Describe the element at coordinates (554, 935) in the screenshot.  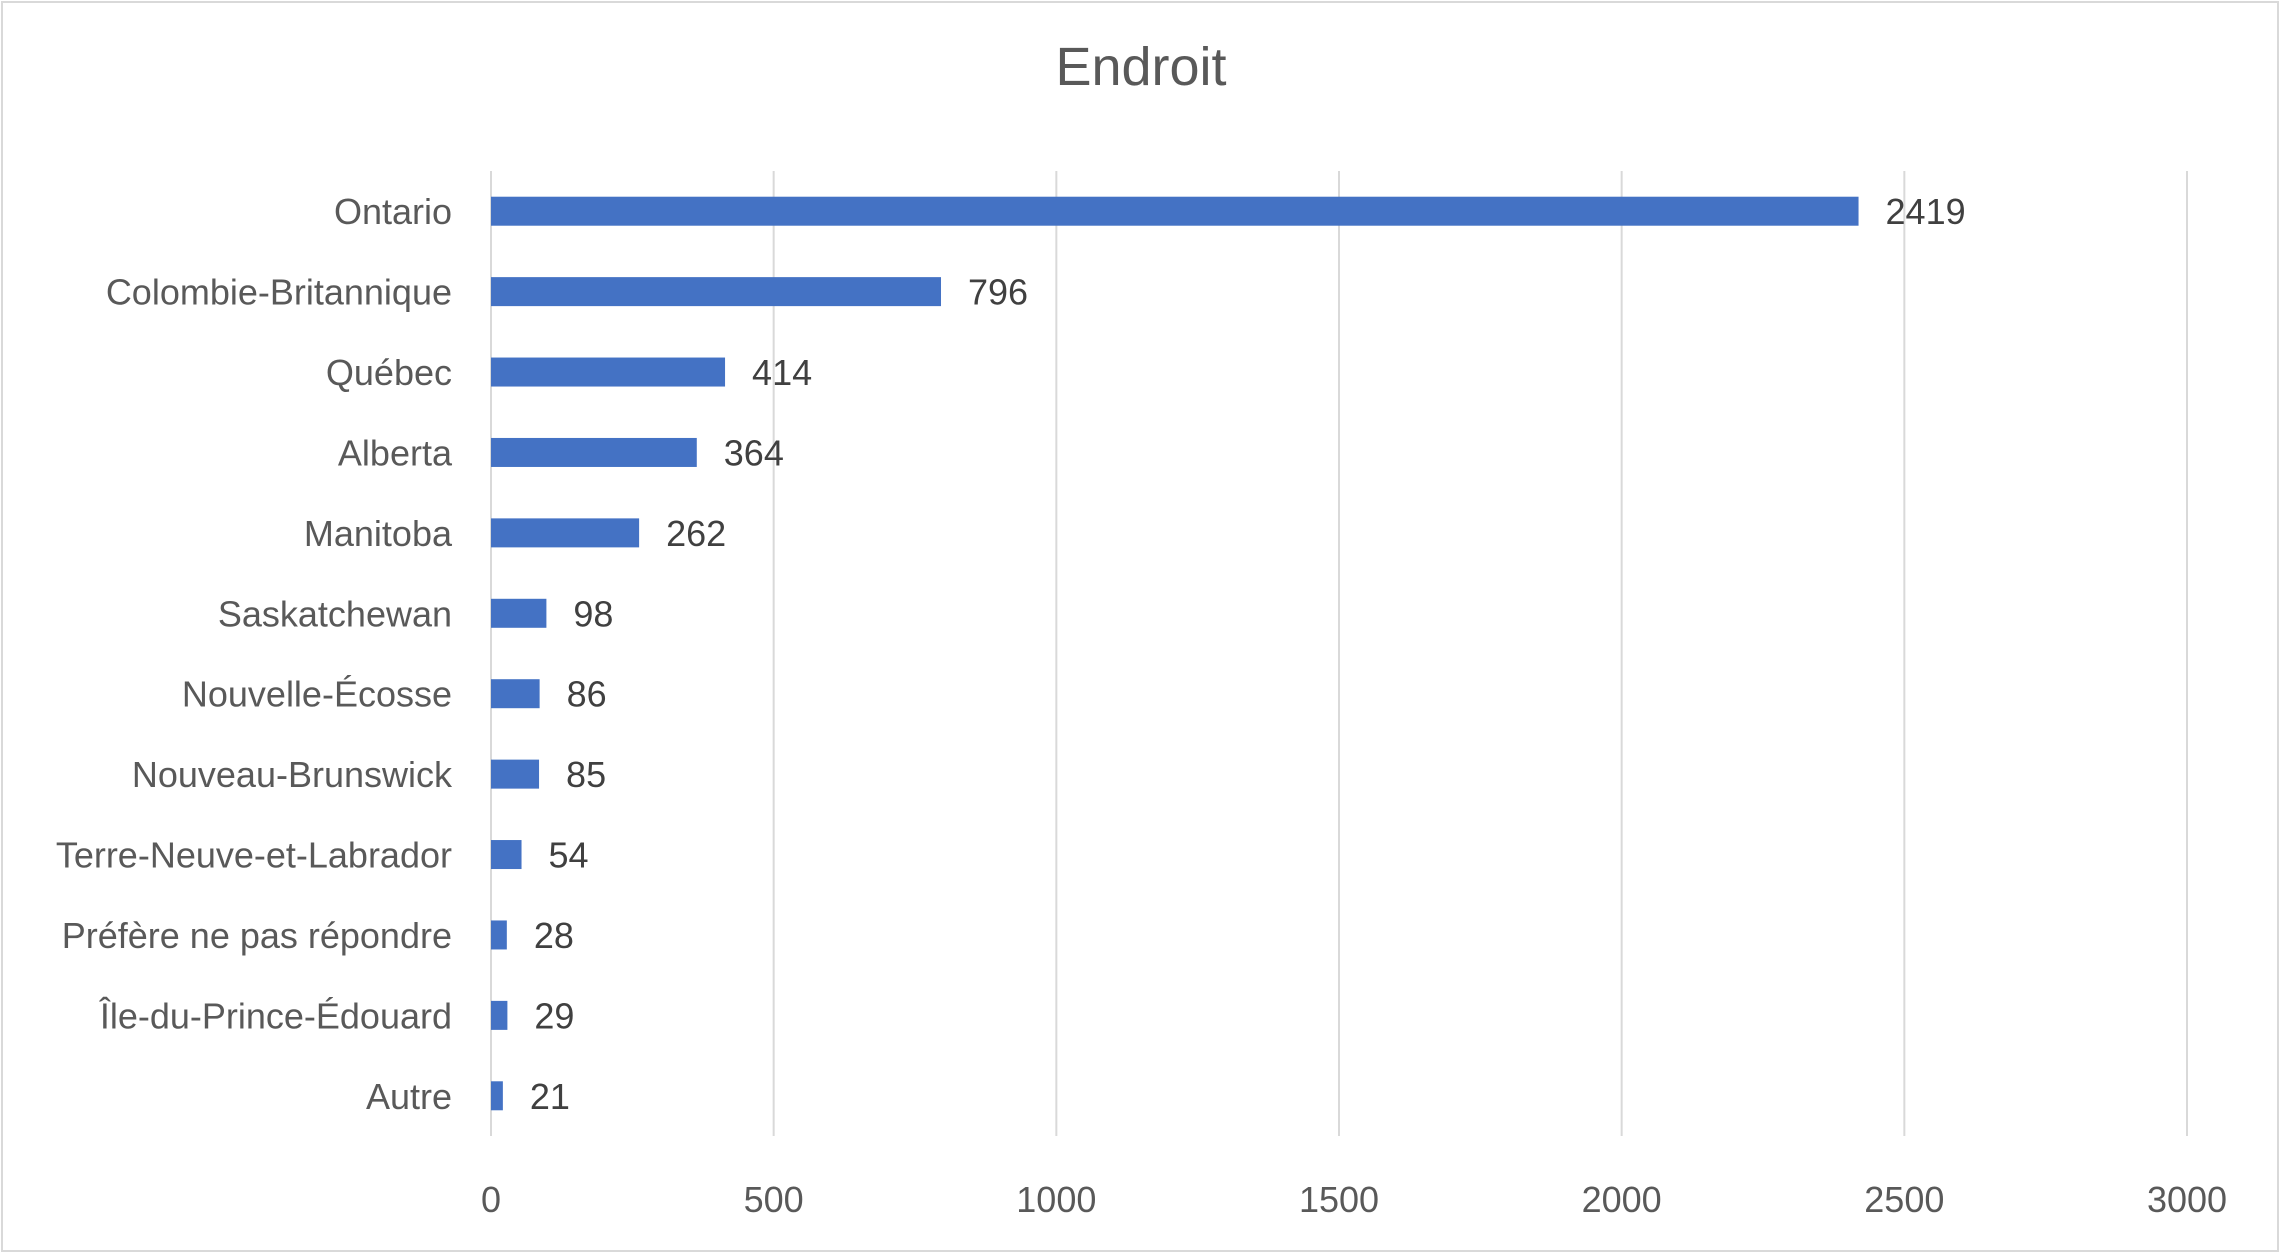
I see `data-label: 28` at that location.